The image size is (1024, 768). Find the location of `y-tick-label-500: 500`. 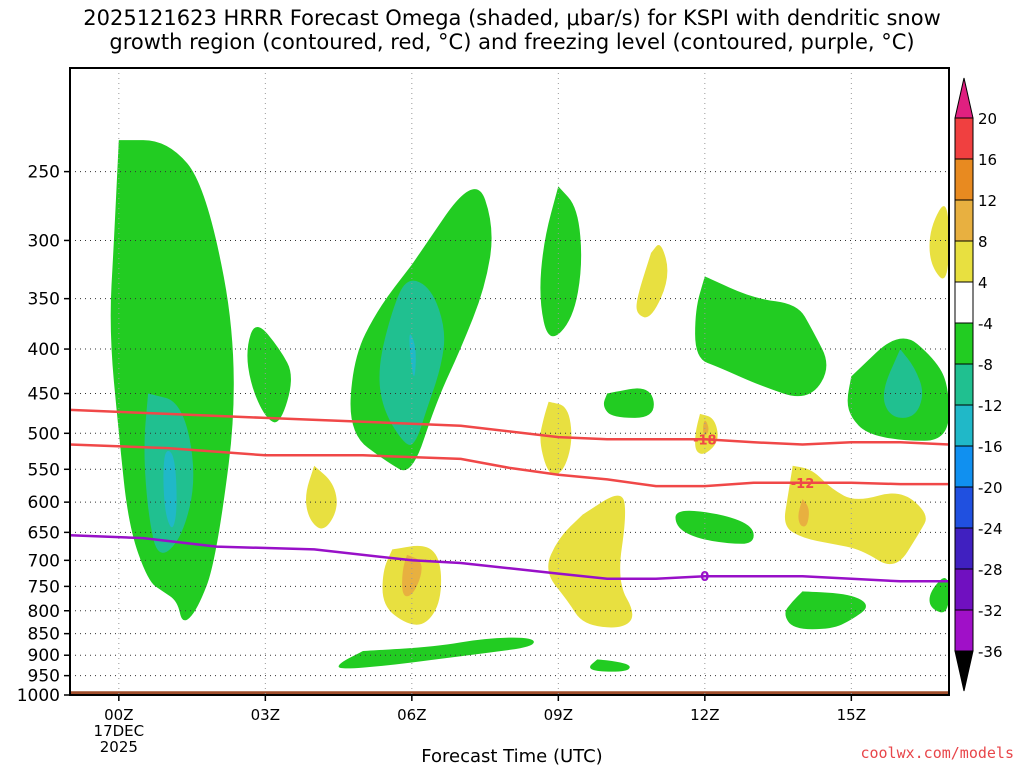

y-tick-label-500: 500 is located at coordinates (44, 434).